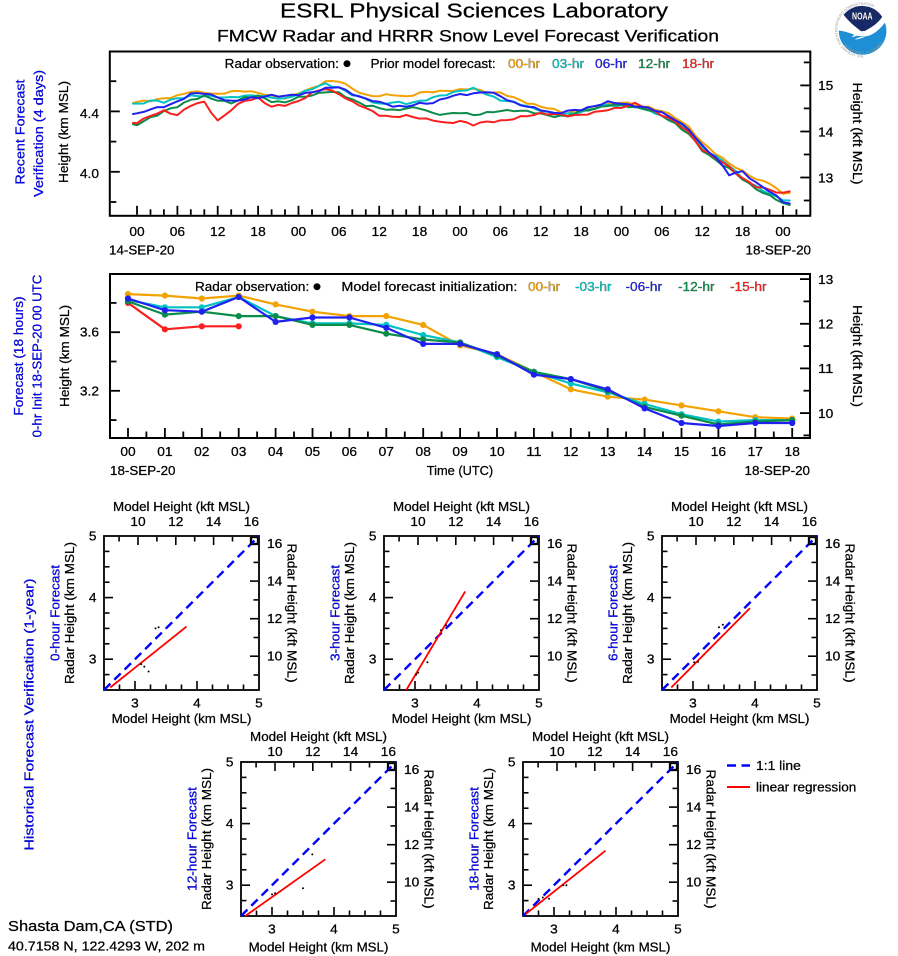 The image size is (898, 956). I want to click on svg-text: 3-hour Forecast, so click(335, 613).